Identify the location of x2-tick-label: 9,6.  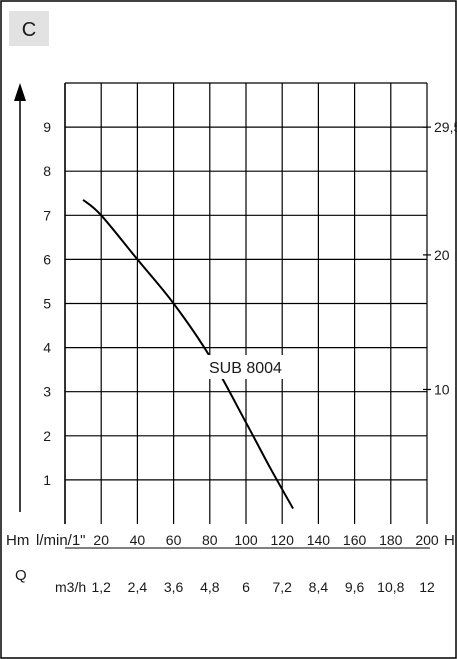
(355, 587).